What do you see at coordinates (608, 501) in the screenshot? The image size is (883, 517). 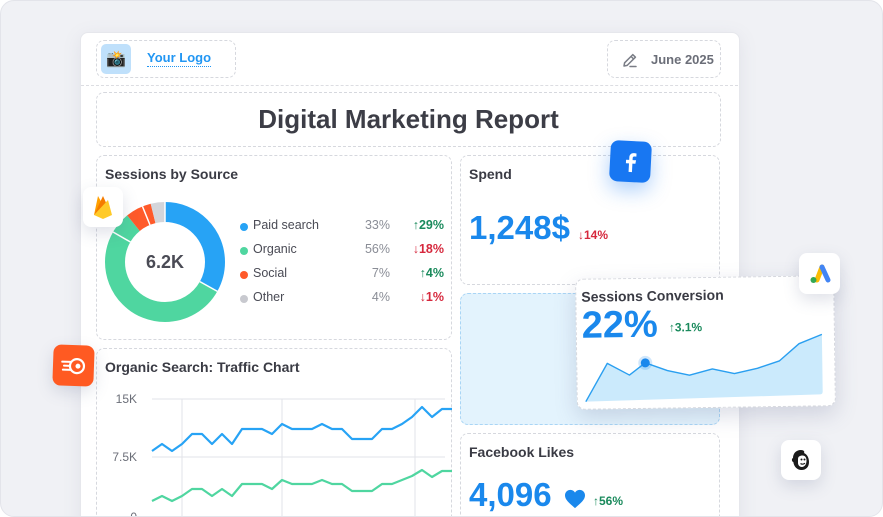 I see `likes-change: ↑56%` at bounding box center [608, 501].